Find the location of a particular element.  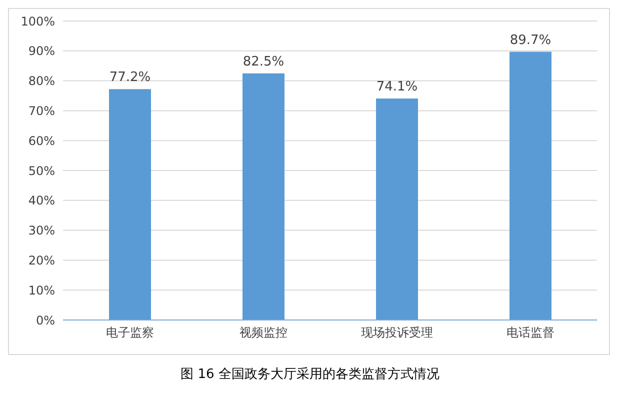

y-tick-label: 10% is located at coordinates (41, 290).